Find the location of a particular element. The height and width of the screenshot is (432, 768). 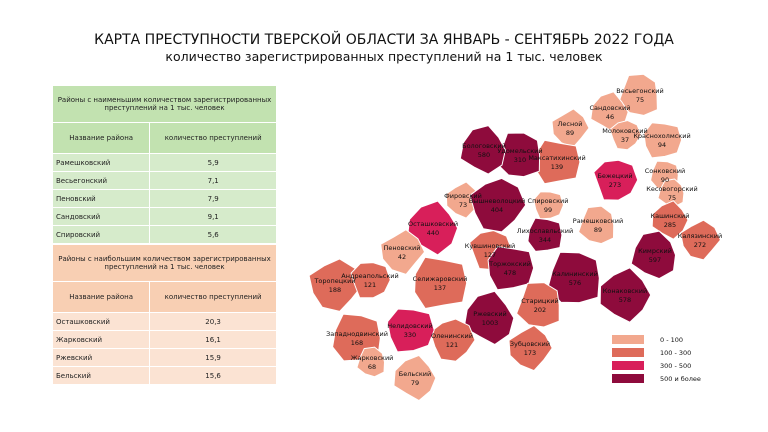

region-value: 139 is located at coordinates (557, 167).